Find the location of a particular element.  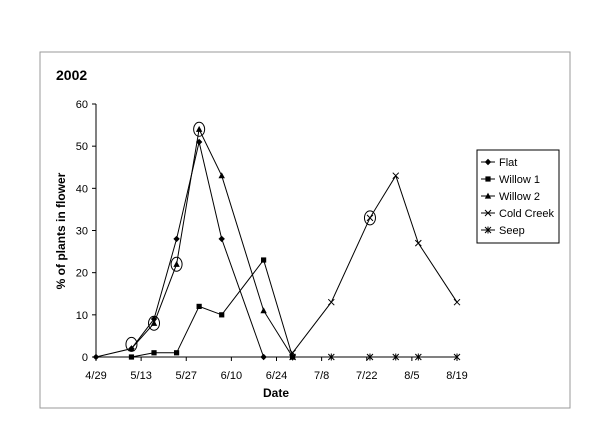

x-tick-label: 5/13 is located at coordinates (140, 376).